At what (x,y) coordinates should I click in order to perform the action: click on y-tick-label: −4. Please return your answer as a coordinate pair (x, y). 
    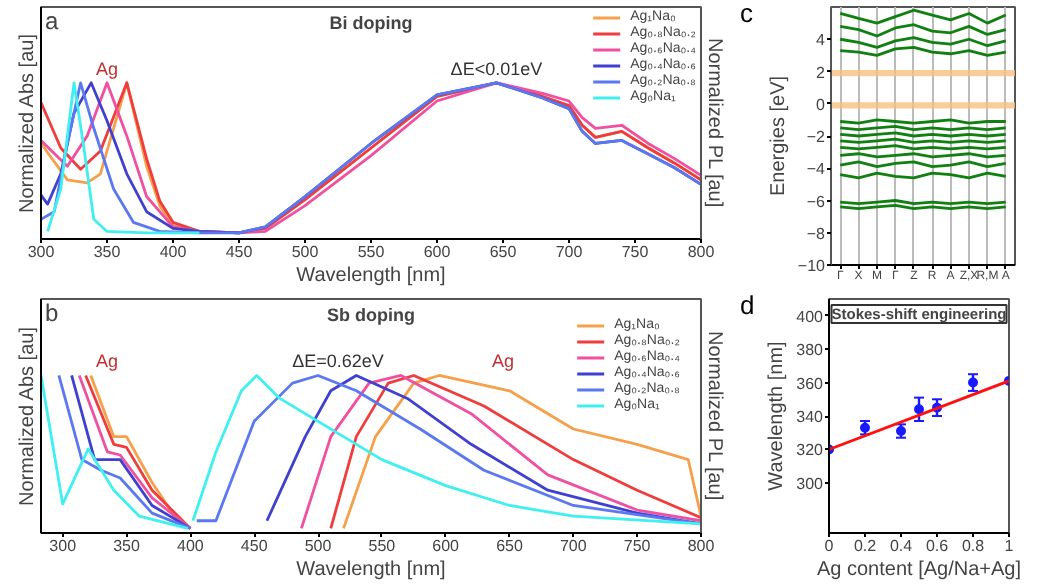
    Looking at the image, I should click on (816, 169).